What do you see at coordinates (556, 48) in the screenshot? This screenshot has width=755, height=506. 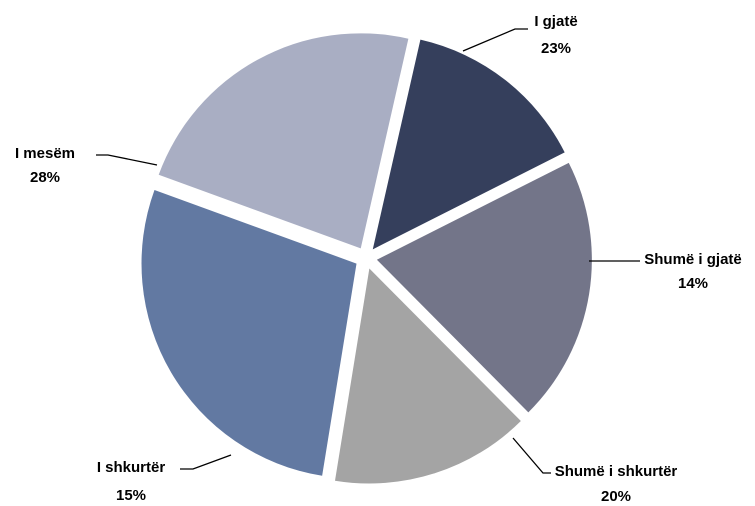 I see `slice-value-i-gjate: 23%` at bounding box center [556, 48].